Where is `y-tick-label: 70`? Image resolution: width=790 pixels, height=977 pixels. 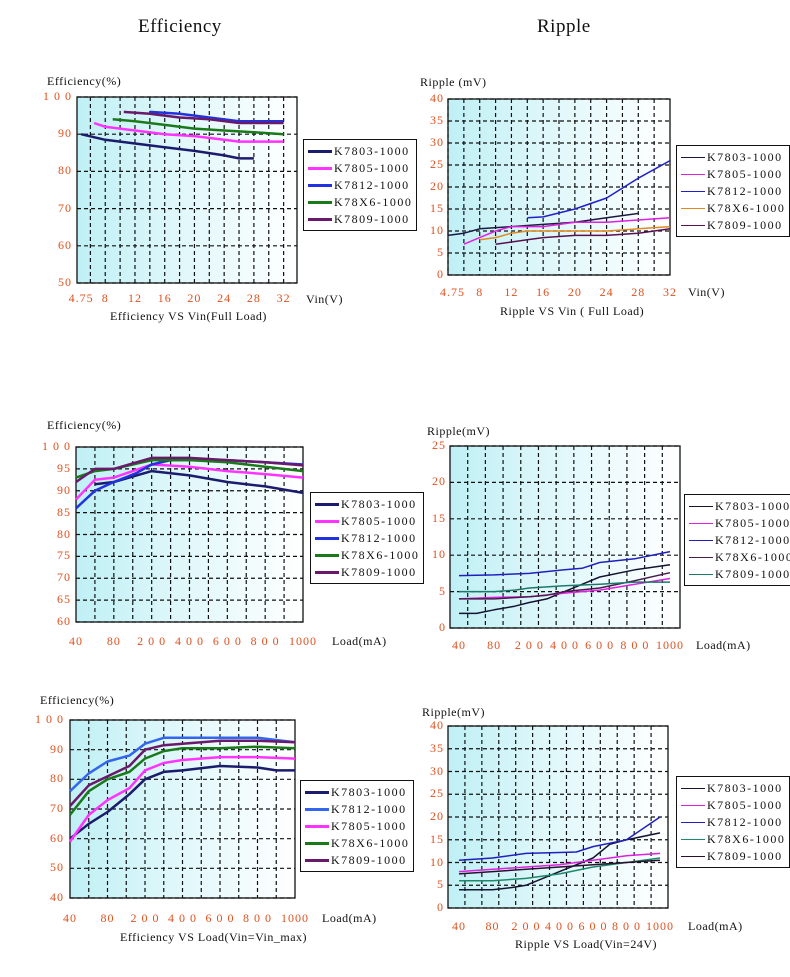
y-tick-label: 70 is located at coordinates (65, 207).